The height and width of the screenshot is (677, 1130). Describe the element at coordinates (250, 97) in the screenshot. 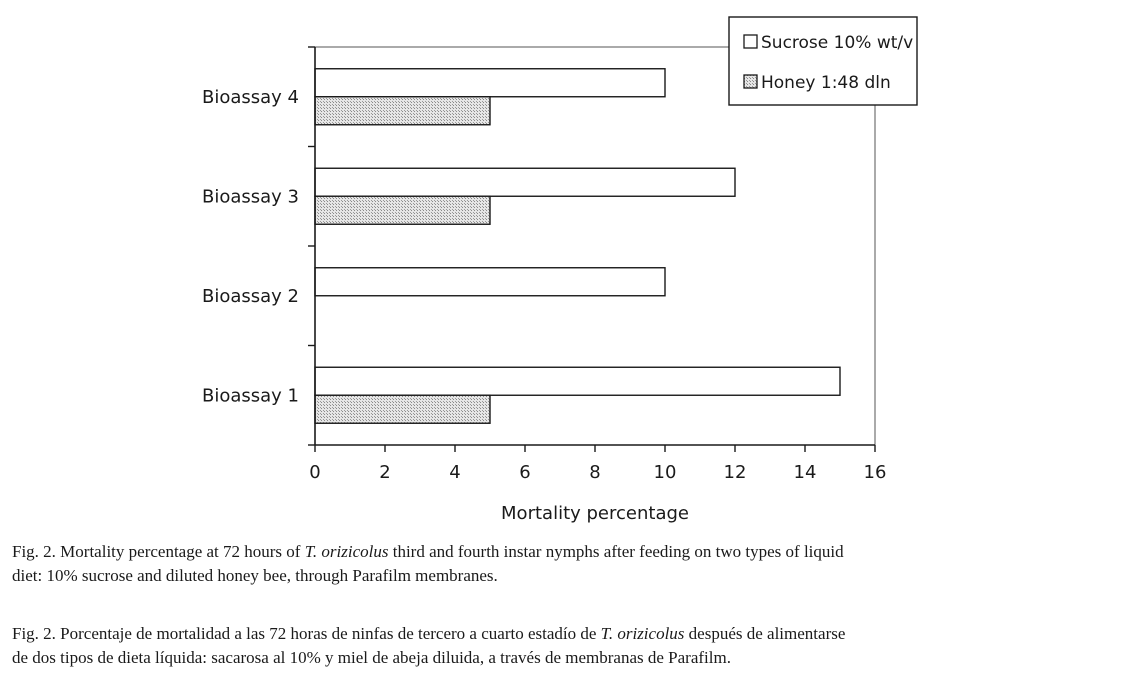

I see `y-category-label: Bioassay 4` at that location.